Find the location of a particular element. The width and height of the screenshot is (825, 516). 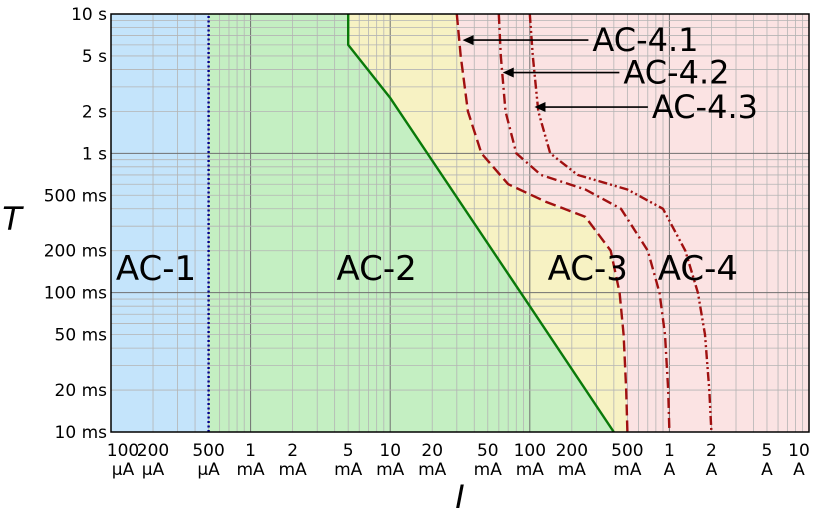

x-axis-label: I is located at coordinates (459, 497).